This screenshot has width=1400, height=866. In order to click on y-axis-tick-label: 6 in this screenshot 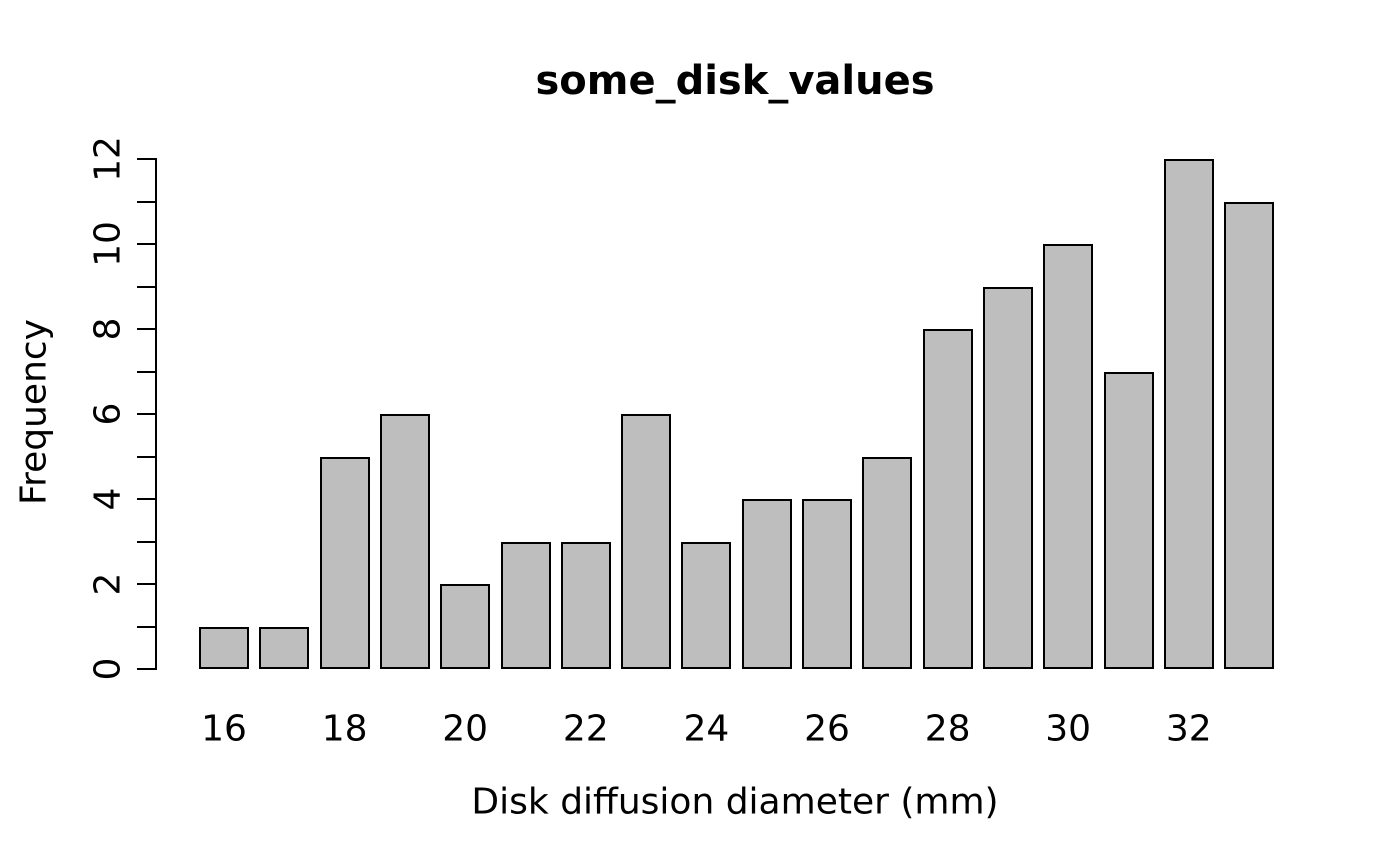, I will do `click(108, 414)`.